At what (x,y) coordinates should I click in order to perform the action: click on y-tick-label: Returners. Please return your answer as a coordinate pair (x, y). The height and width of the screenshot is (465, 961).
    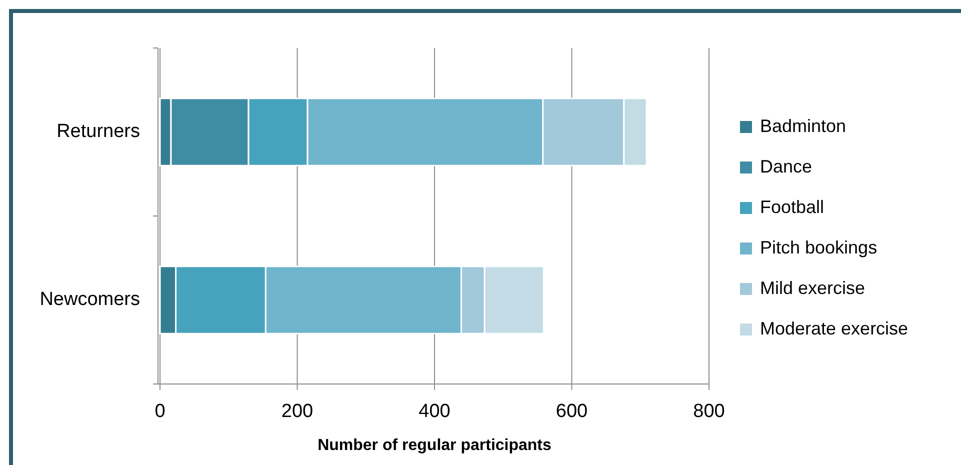
    Looking at the image, I should click on (98, 131).